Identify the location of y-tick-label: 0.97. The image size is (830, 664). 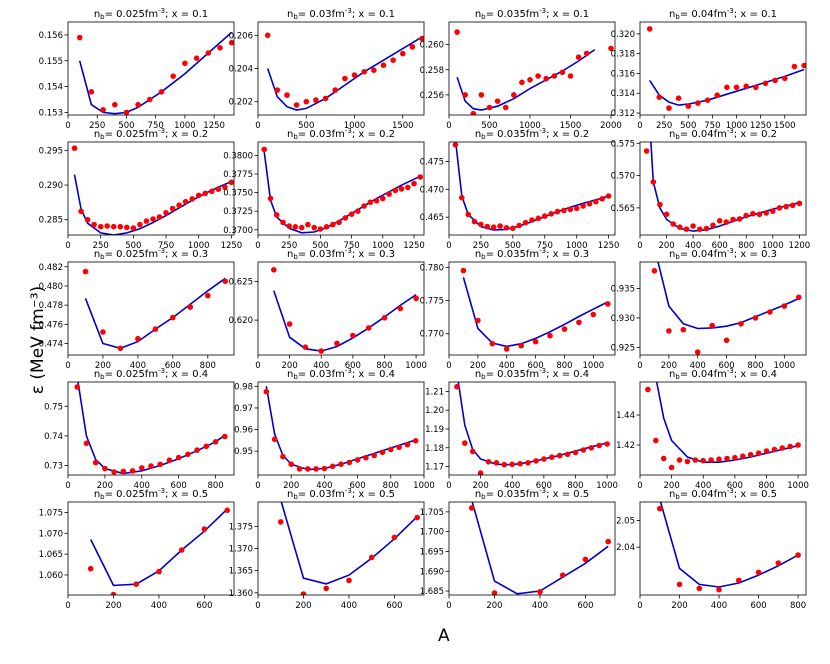
(243, 409).